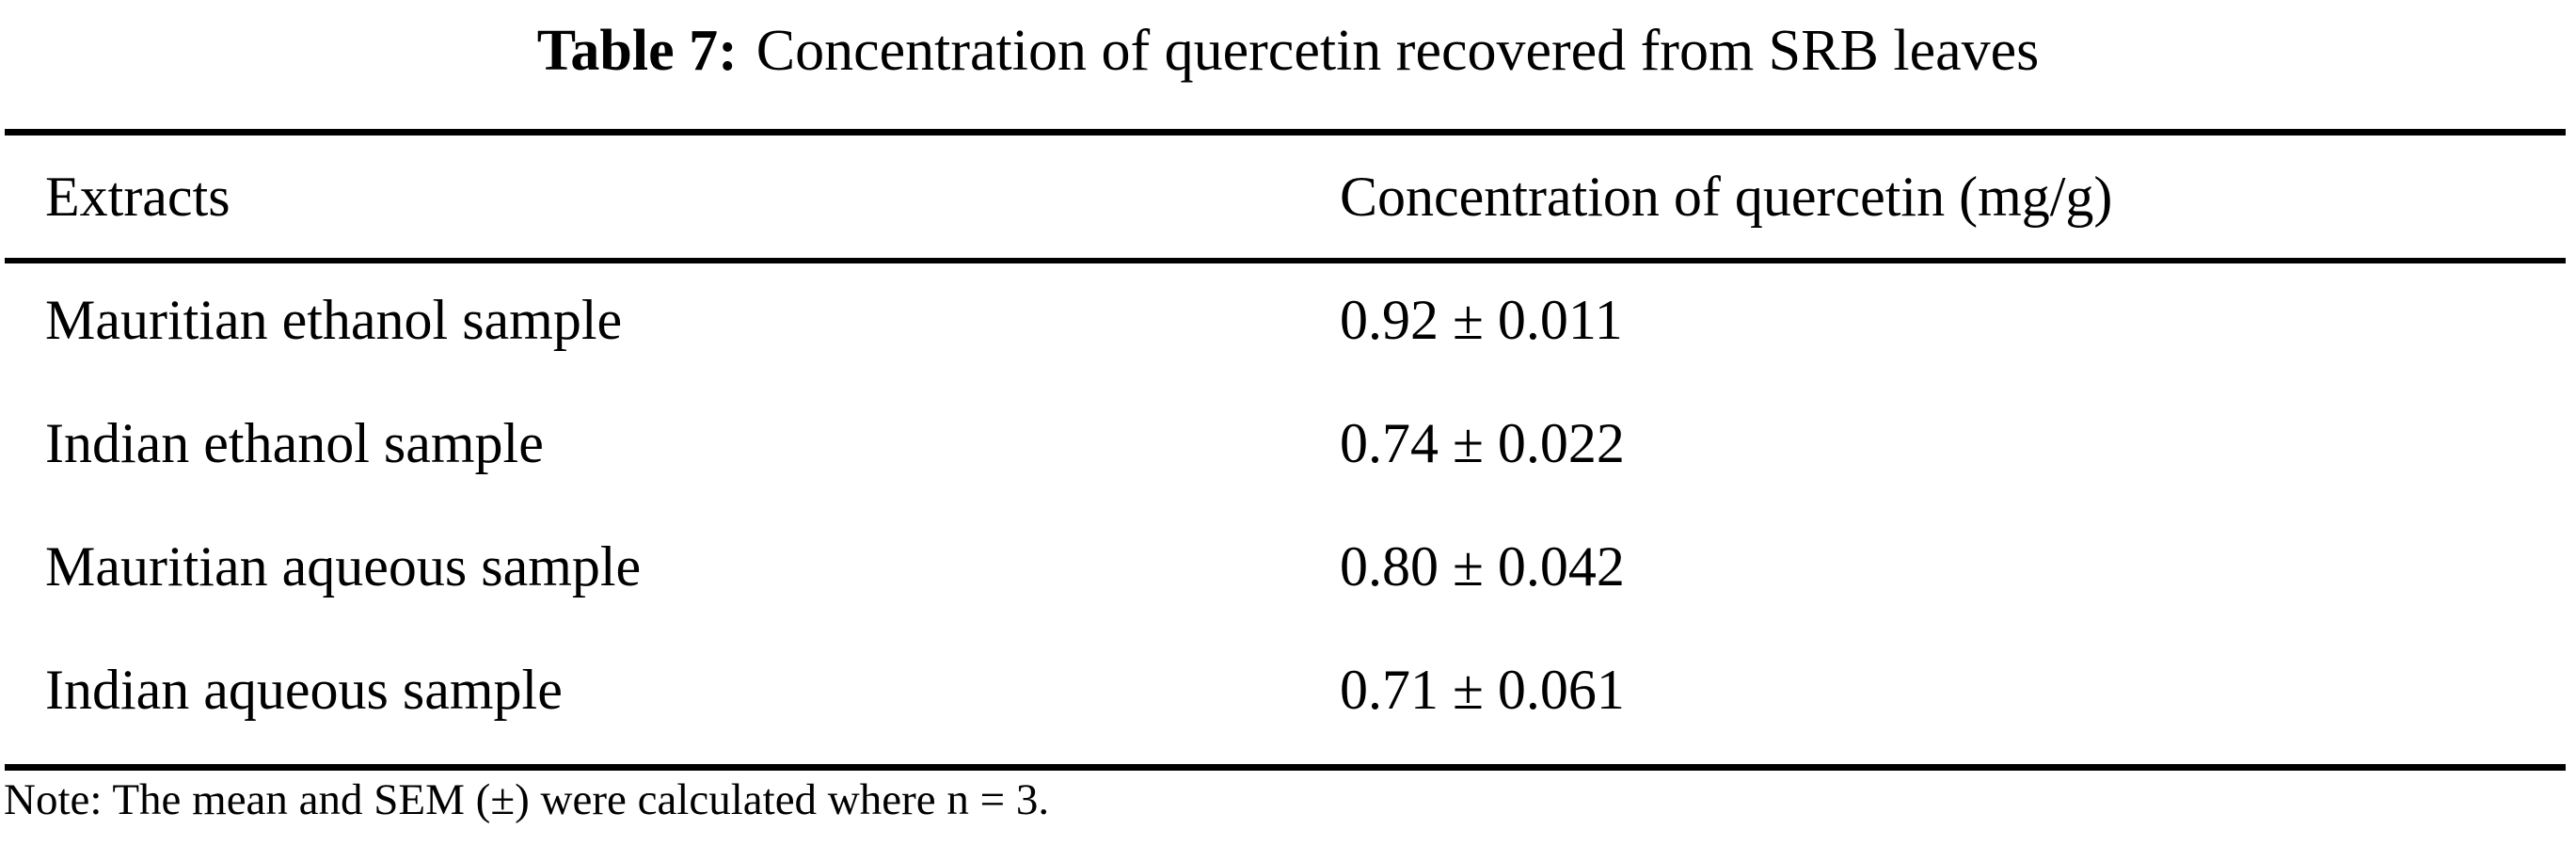  What do you see at coordinates (1482, 442) in the screenshot?
I see `cell-concentration-value: 0.74 ± 0.022` at bounding box center [1482, 442].